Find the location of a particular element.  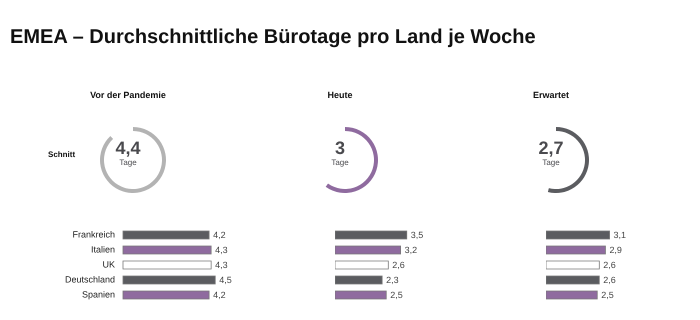

y-tick-label: Deutschland is located at coordinates (89, 279).